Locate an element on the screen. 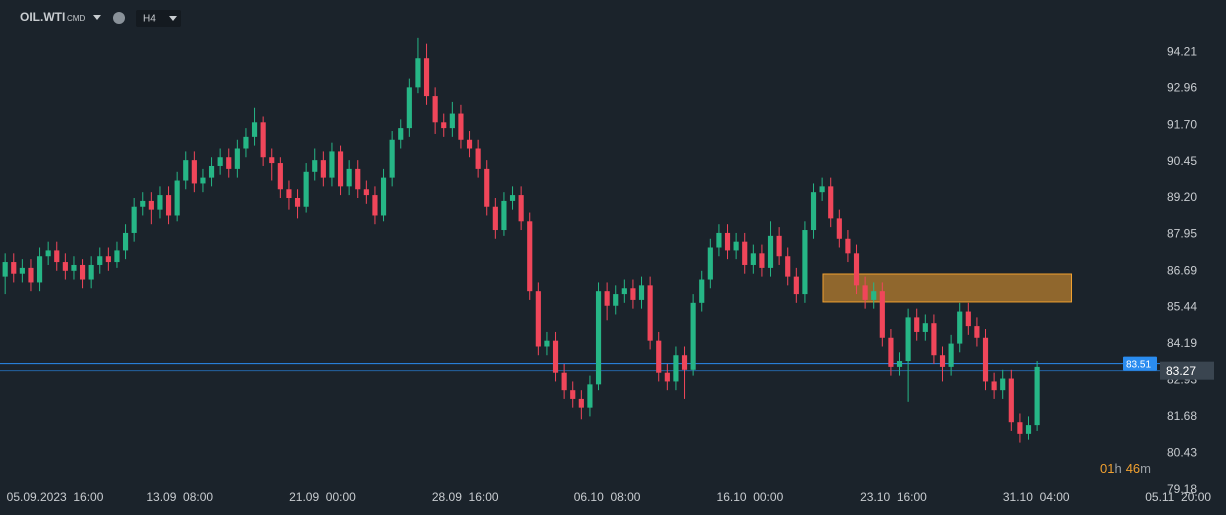 The height and width of the screenshot is (515, 1226). y-tick-label: 85.44 is located at coordinates (1182, 307).